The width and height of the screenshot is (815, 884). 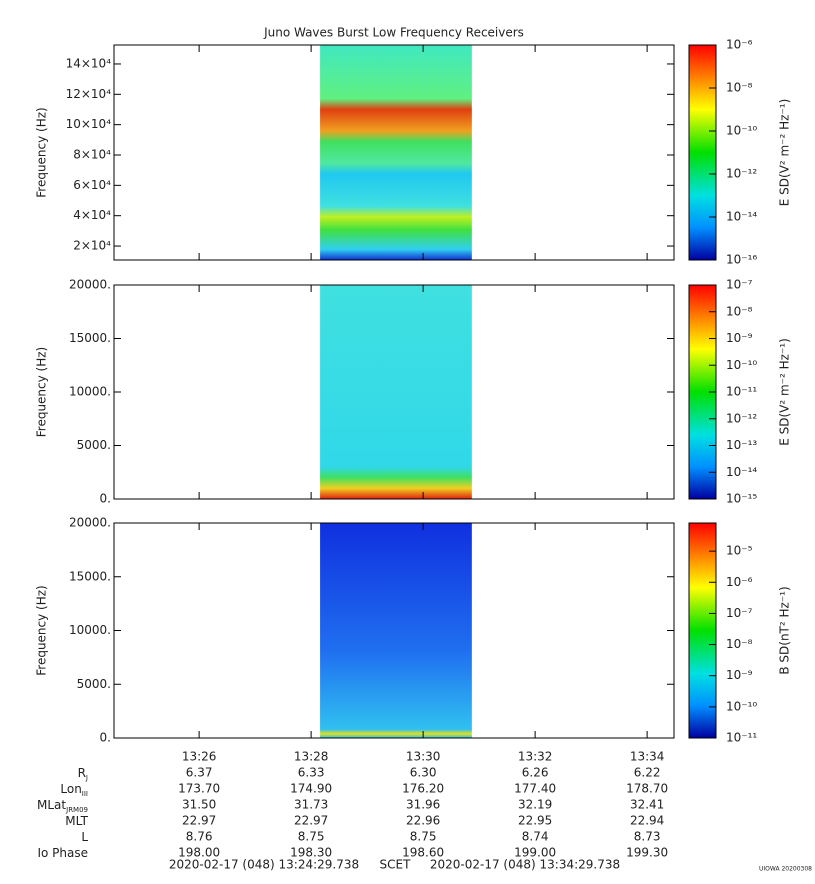 I want to click on y-tick-label: 10×10⁴, so click(x=89, y=124).